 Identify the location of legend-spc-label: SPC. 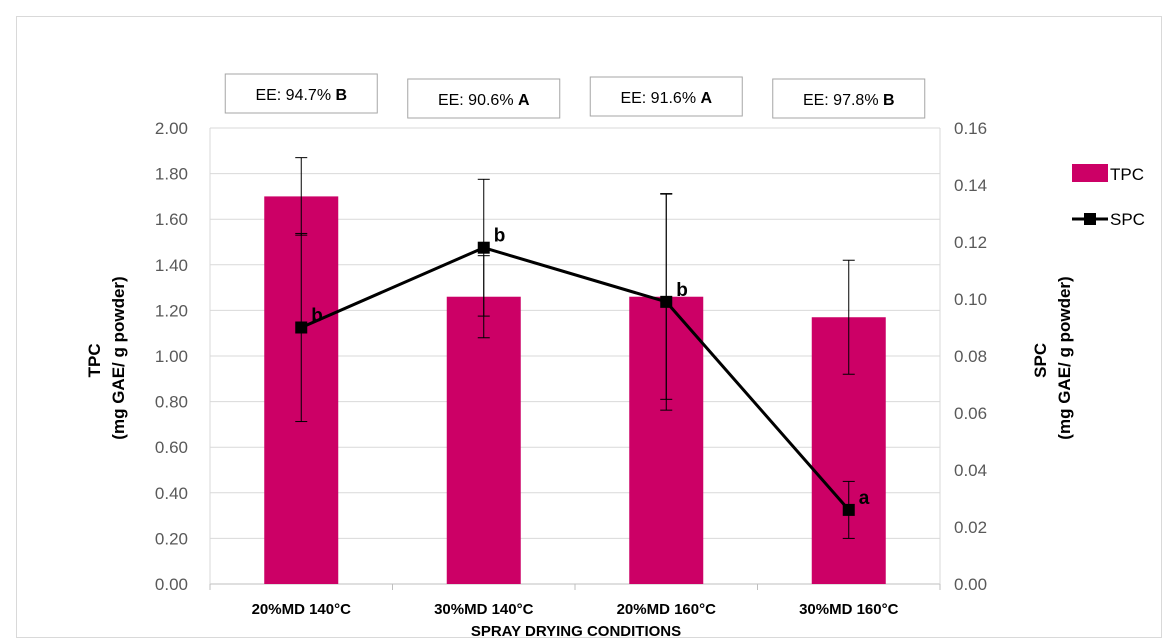
(1127, 219).